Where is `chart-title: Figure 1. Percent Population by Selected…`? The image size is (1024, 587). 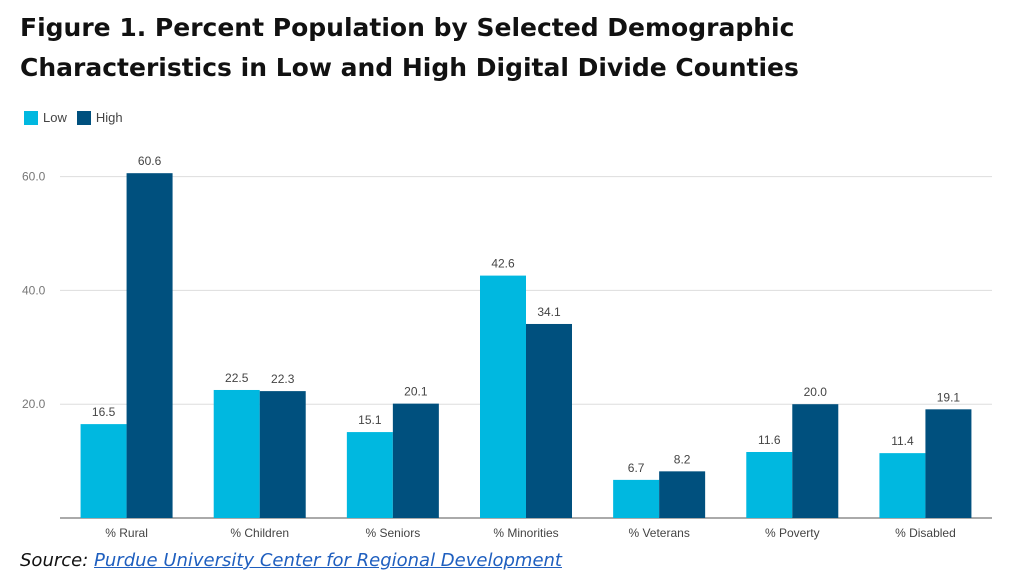
chart-title: Figure 1. Percent Population by Selected… is located at coordinates (409, 47).